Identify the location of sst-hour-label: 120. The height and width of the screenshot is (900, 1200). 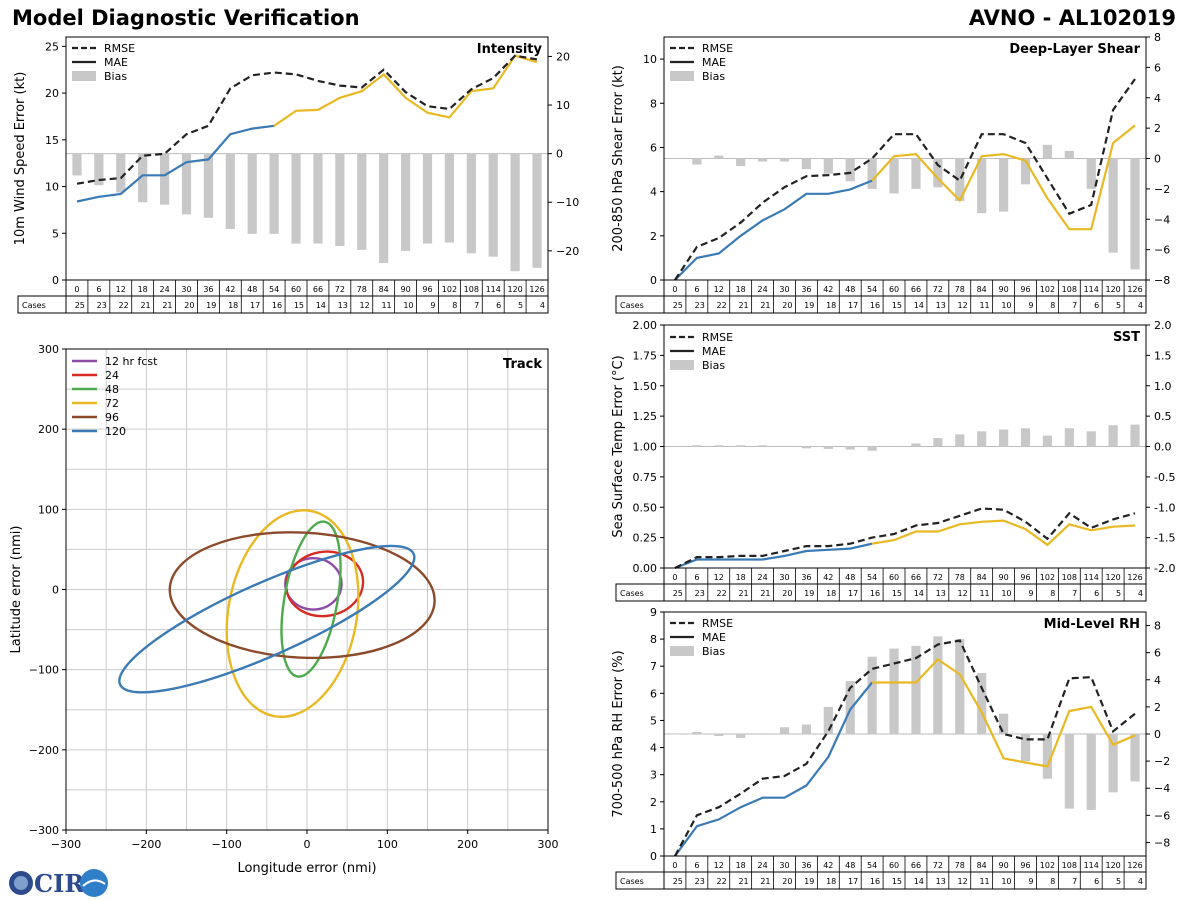
(1112, 577).